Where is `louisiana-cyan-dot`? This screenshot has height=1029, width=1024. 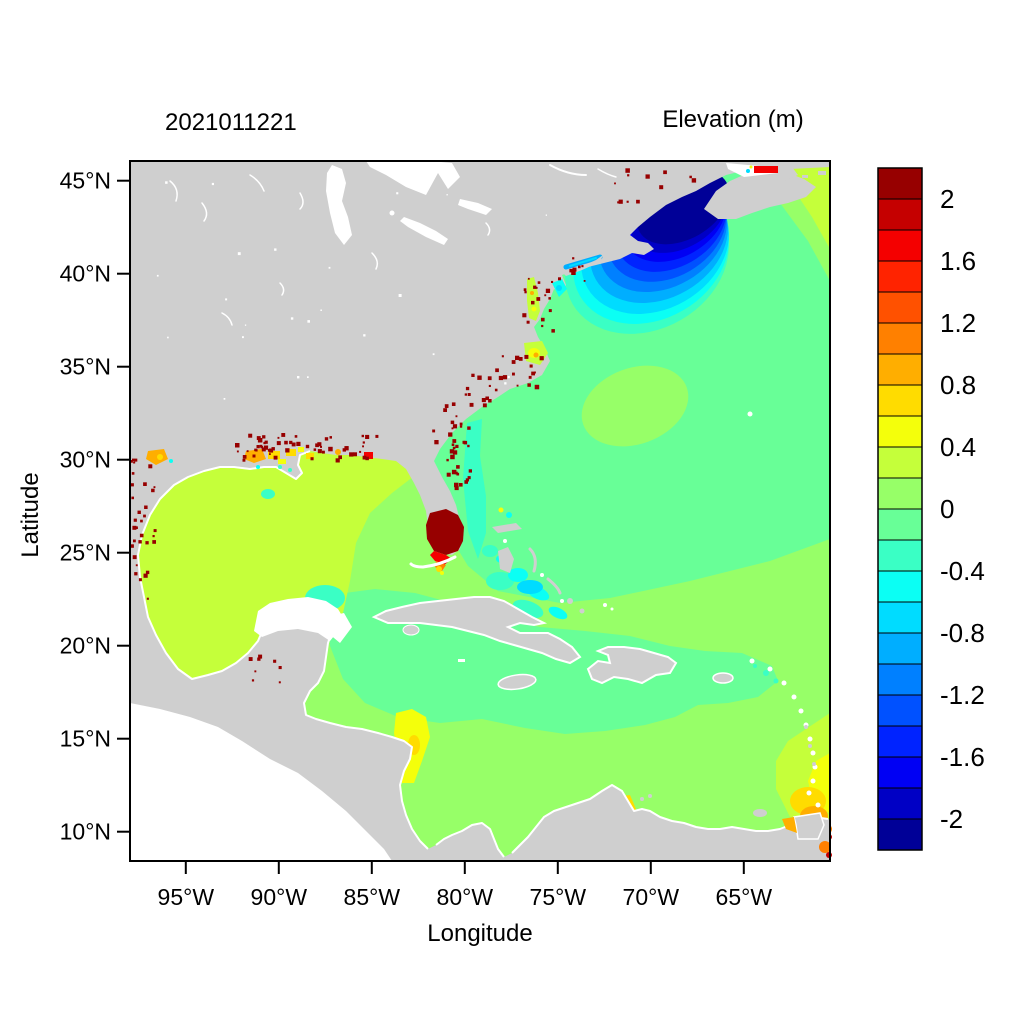
louisiana-cyan-dot is located at coordinates (258, 467).